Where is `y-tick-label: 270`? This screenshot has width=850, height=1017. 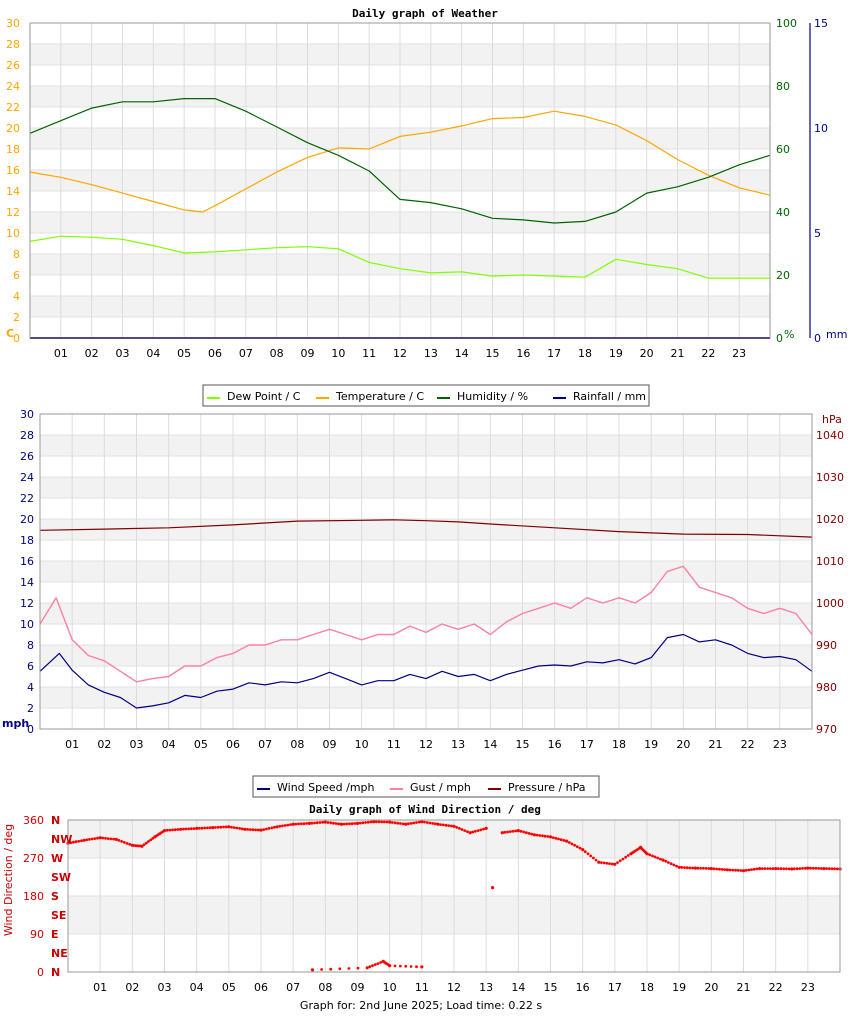
y-tick-label: 270 is located at coordinates (33, 858).